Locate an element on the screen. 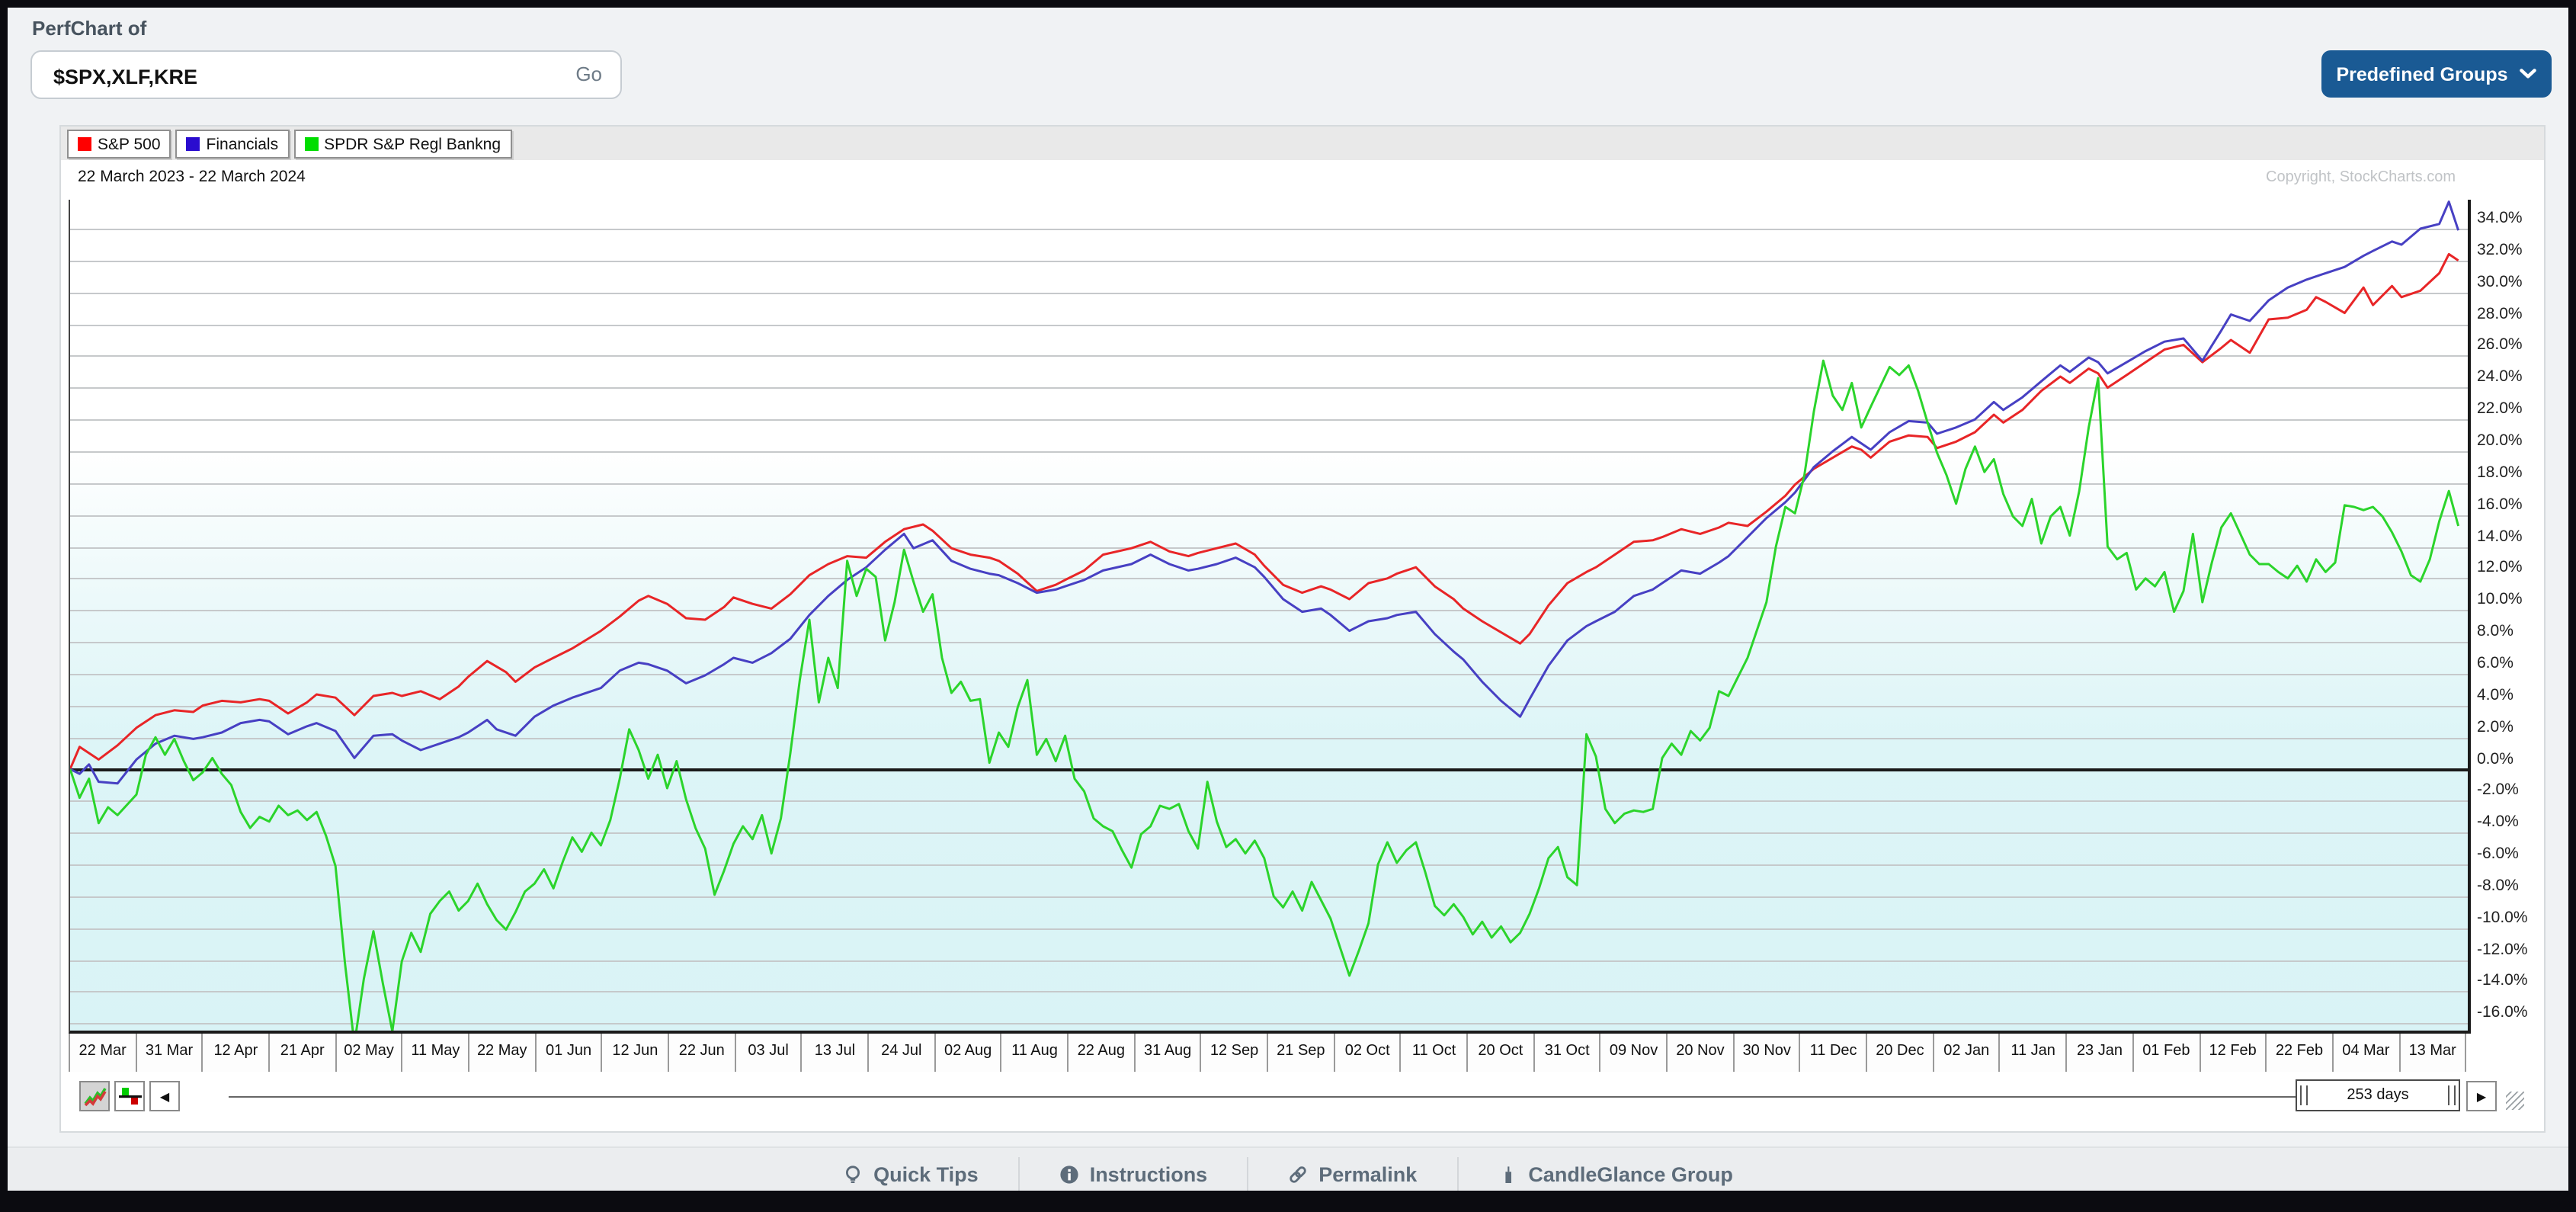  y-axis-label: 30.0% is located at coordinates (2500, 282).